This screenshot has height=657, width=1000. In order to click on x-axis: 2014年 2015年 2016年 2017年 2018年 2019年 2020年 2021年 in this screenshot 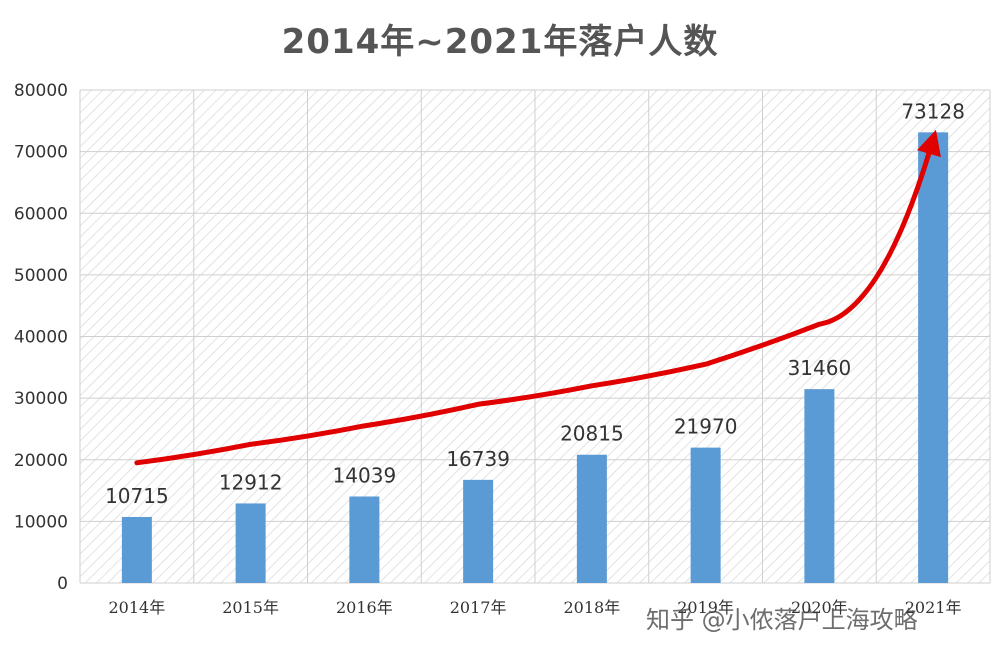, I will do `click(535, 607)`.